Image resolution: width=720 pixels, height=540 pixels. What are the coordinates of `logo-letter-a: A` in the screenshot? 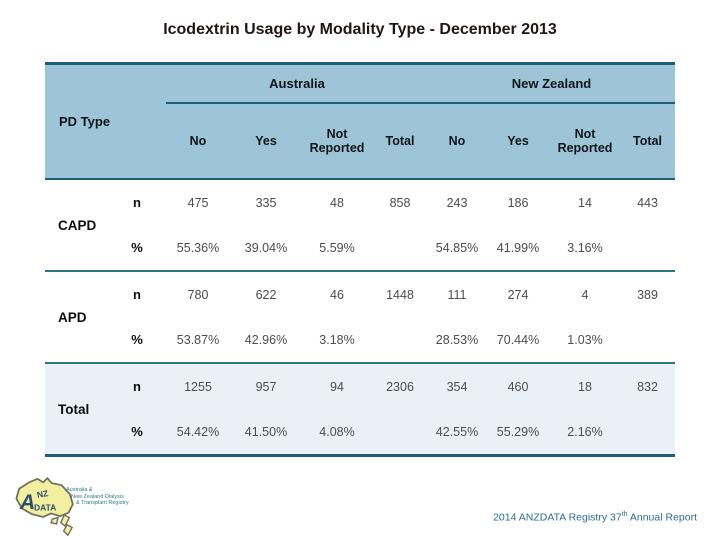 It's located at (27, 502).